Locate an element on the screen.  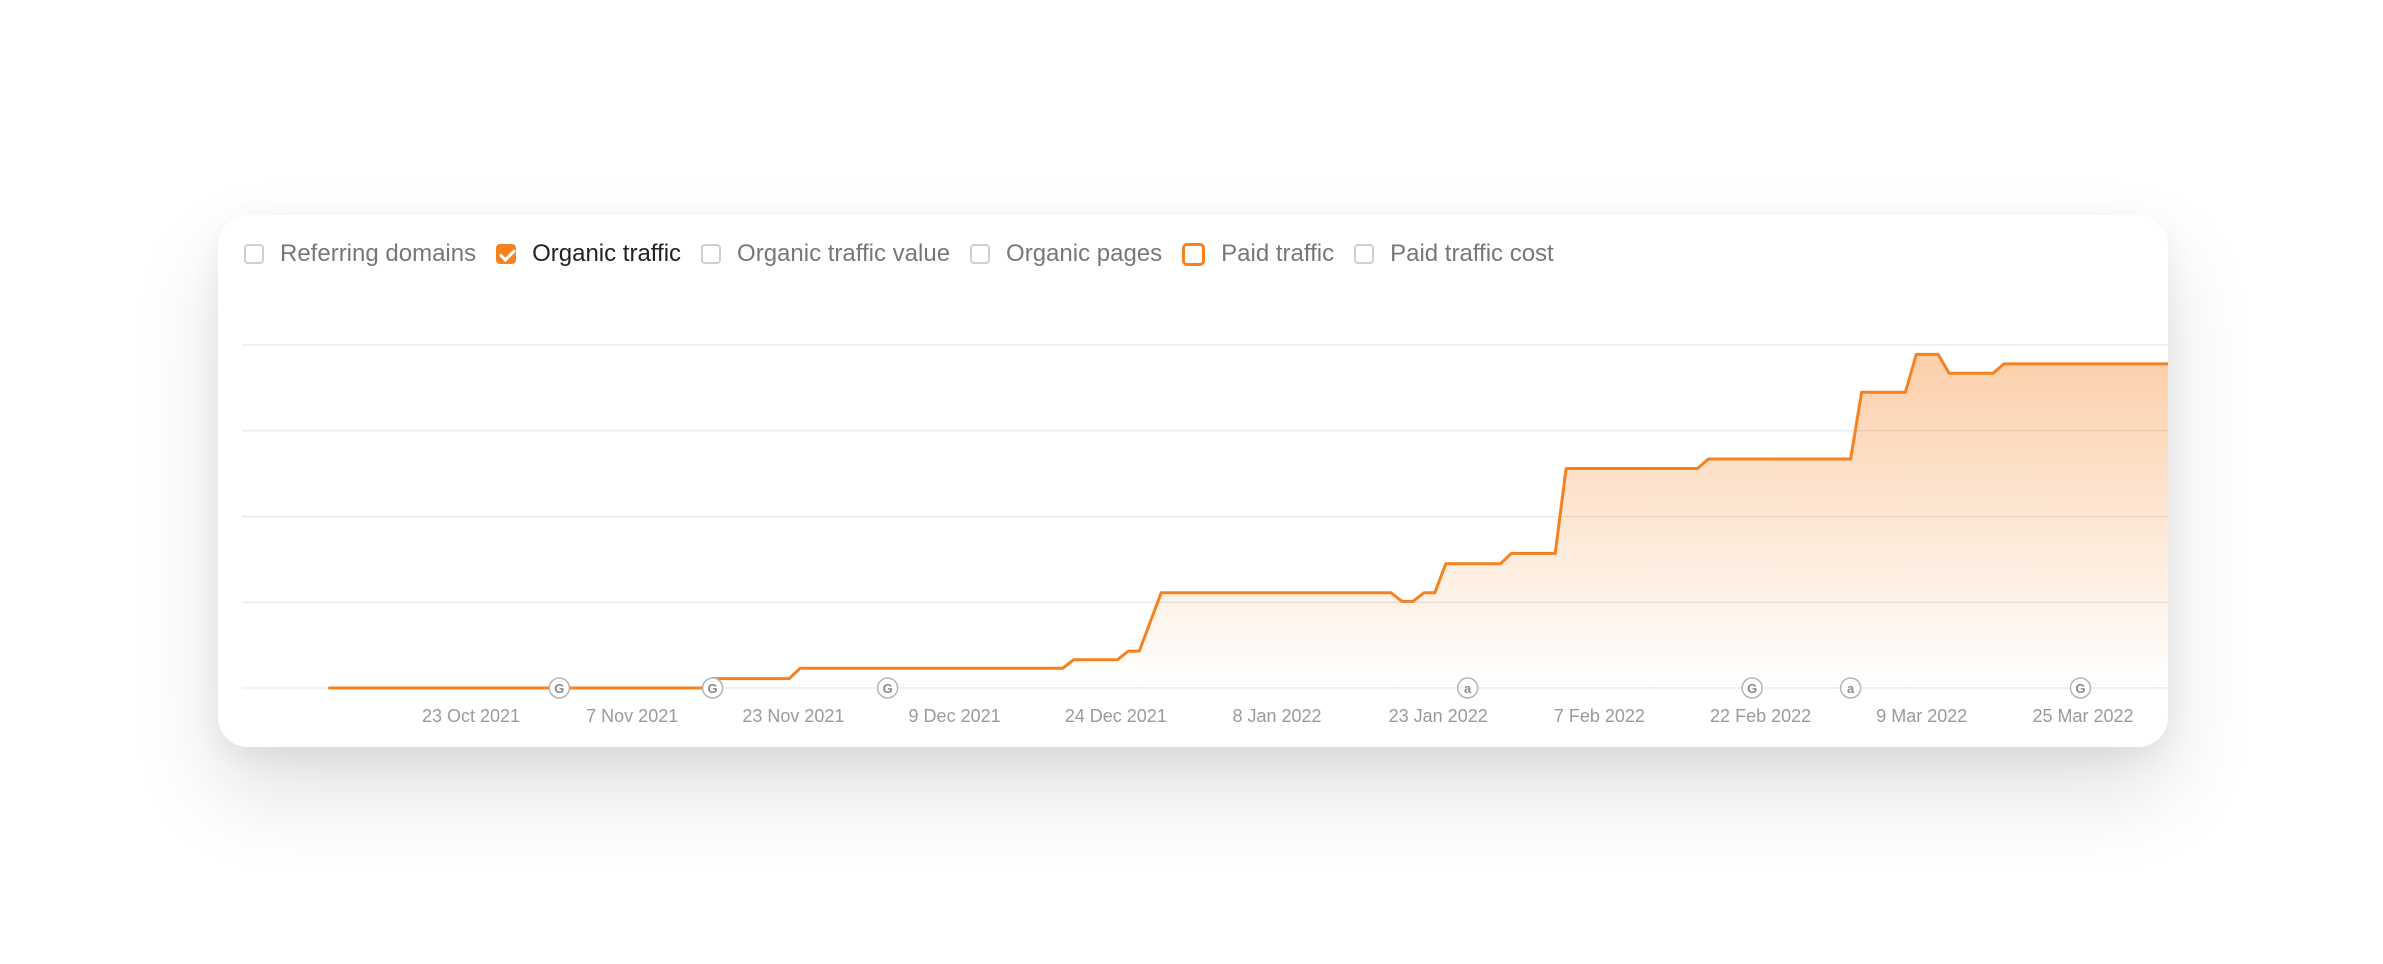
legend-item-paid-traffic-cost: Paid traffic cost is located at coordinates (1454, 254).